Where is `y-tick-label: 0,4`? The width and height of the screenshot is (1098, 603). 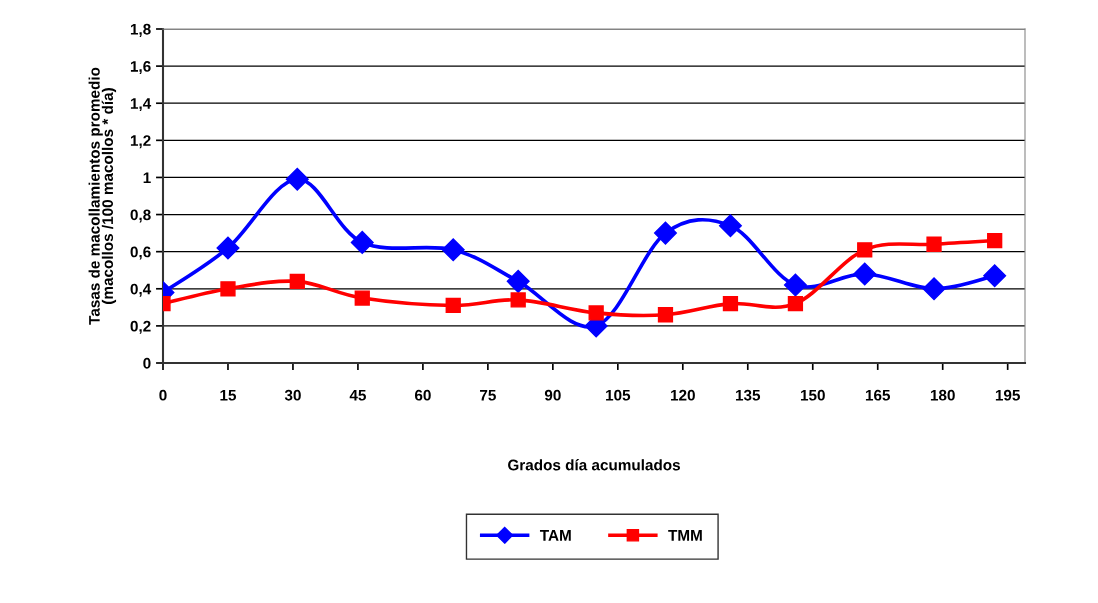
y-tick-label: 0,4 is located at coordinates (141, 290).